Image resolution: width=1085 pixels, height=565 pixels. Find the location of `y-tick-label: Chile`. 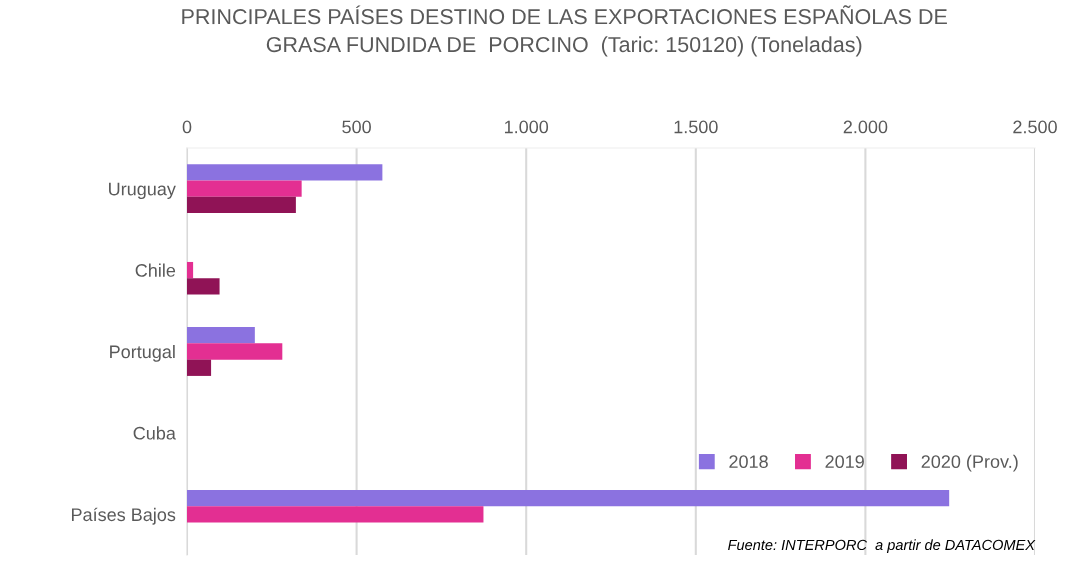

y-tick-label: Chile is located at coordinates (155, 270).